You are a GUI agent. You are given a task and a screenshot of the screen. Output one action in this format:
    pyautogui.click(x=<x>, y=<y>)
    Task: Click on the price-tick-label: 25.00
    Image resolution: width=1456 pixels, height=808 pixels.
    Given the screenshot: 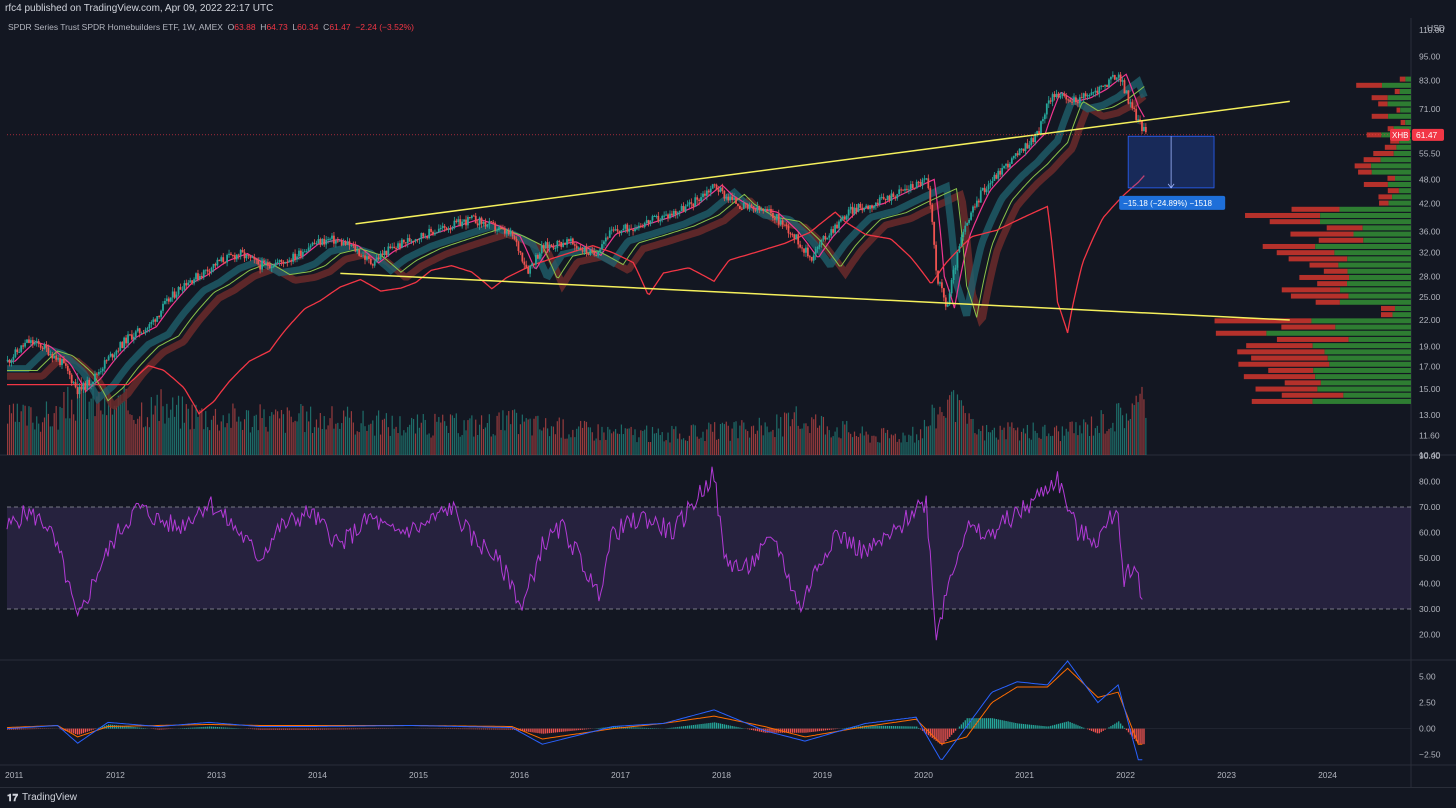 What is the action you would take?
    pyautogui.click(x=1430, y=297)
    